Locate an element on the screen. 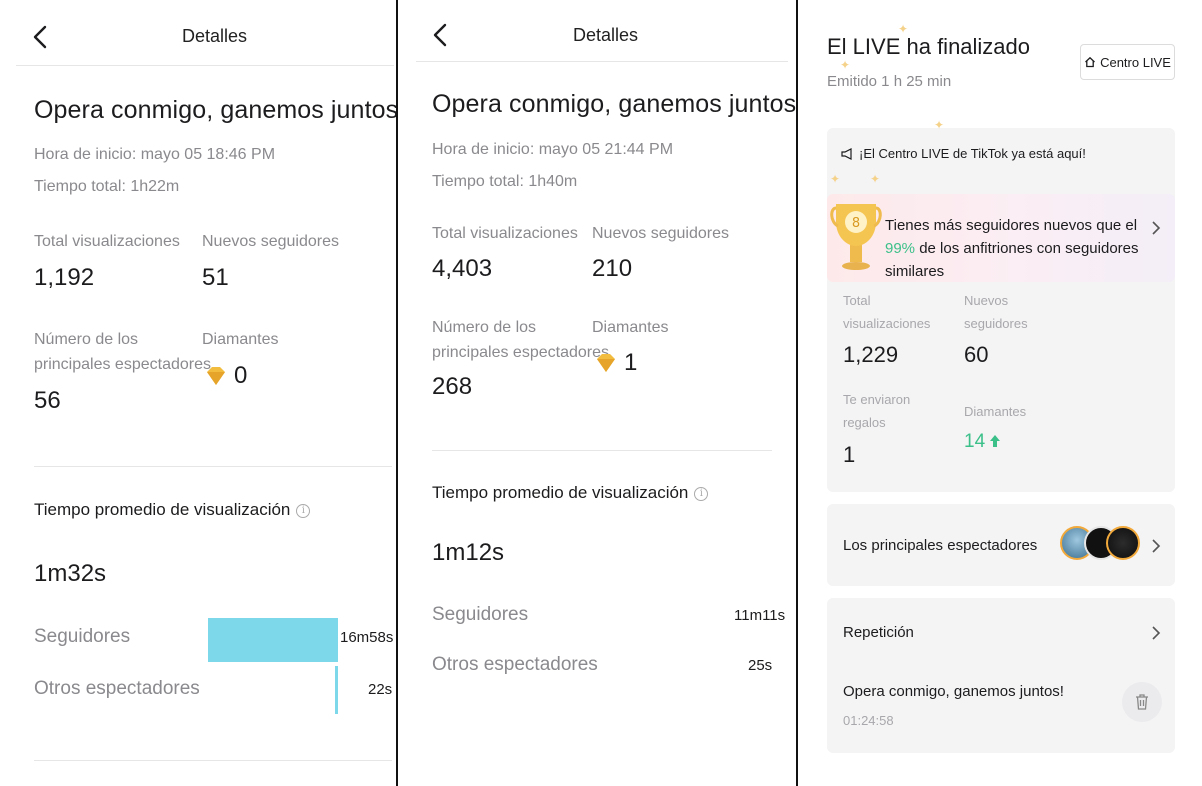  replay-video-title: Opera conmigo, ganemos juntos! is located at coordinates (953, 691).